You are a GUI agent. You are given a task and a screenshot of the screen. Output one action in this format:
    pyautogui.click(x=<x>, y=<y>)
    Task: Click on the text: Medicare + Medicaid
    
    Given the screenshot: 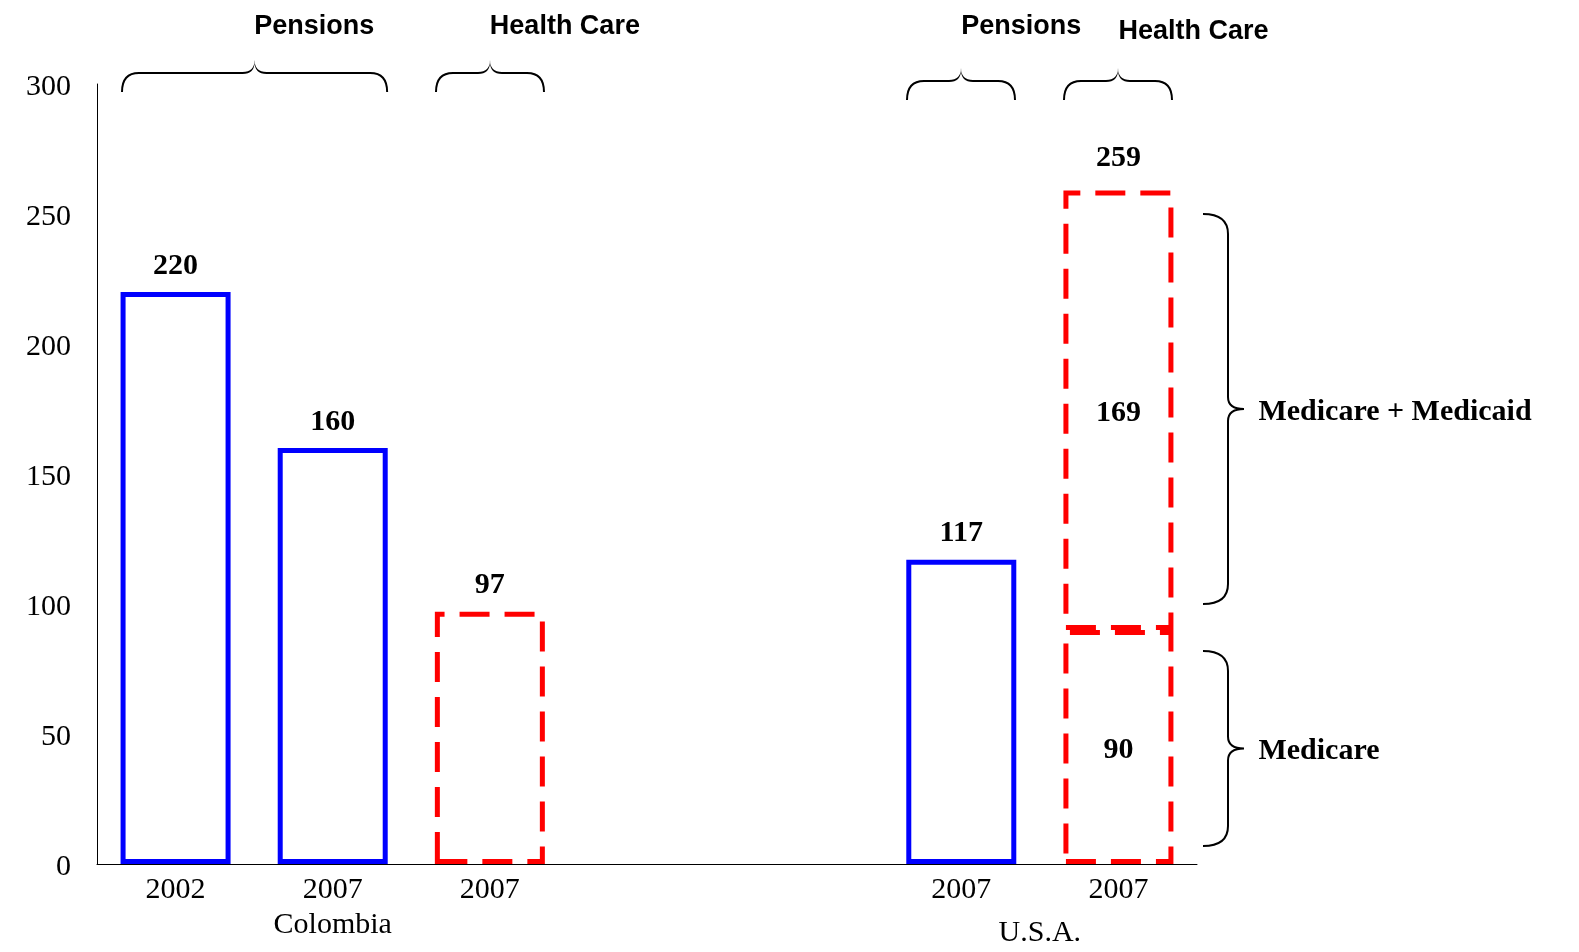 What is the action you would take?
    pyautogui.click(x=1395, y=409)
    